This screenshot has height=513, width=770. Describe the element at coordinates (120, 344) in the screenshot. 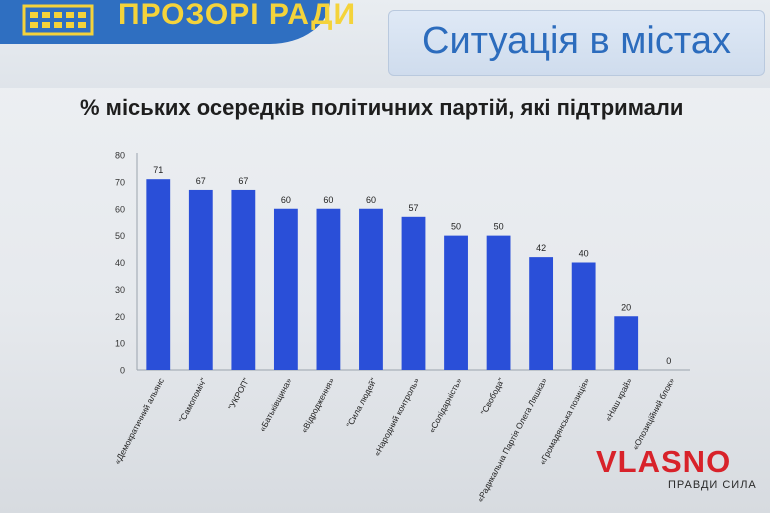

I see `y-tick-label: 10` at that location.